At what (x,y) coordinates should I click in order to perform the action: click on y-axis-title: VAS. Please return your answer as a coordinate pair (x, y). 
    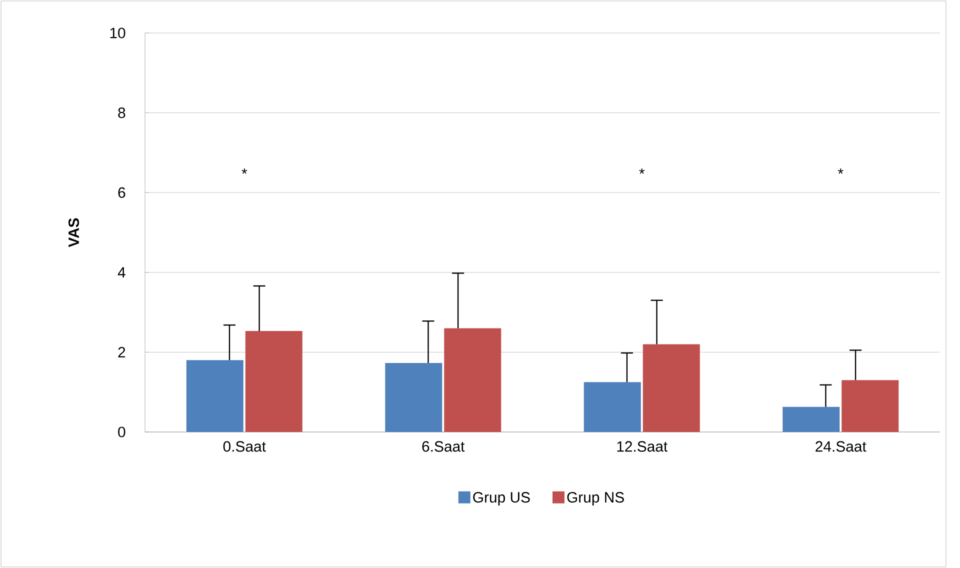
    Looking at the image, I should click on (74, 233).